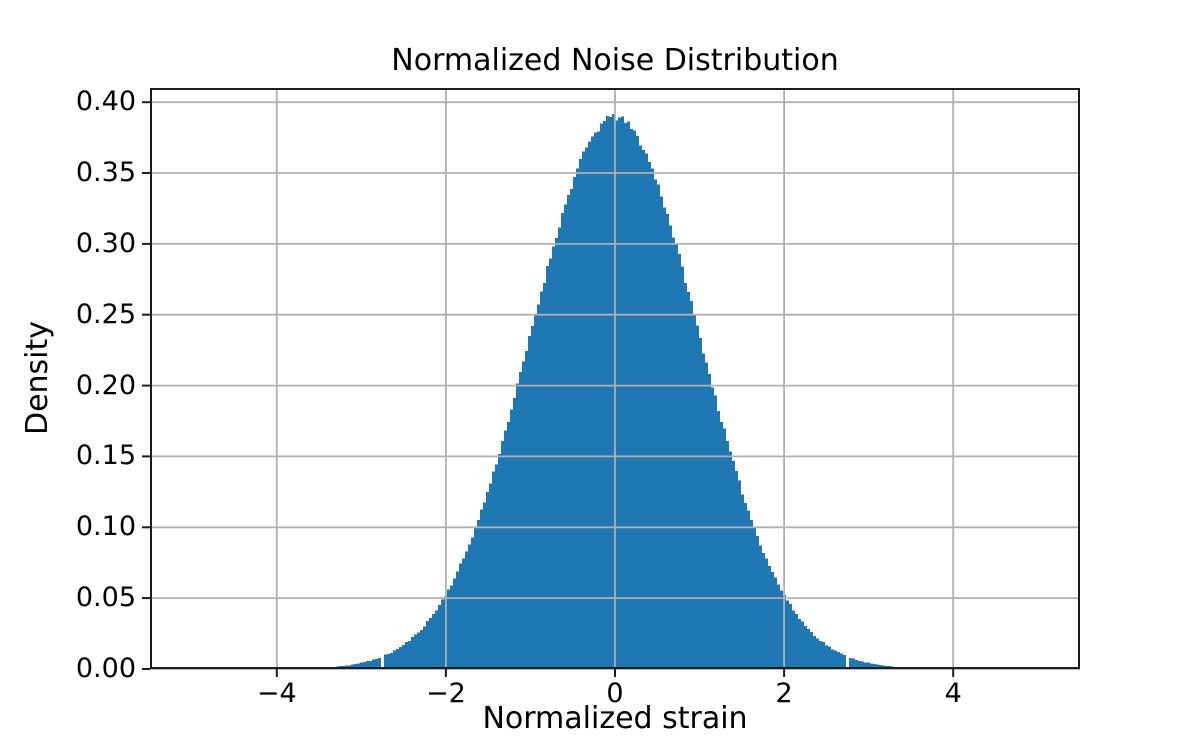  Describe the element at coordinates (784, 693) in the screenshot. I see `x-tick-label: 2` at that location.